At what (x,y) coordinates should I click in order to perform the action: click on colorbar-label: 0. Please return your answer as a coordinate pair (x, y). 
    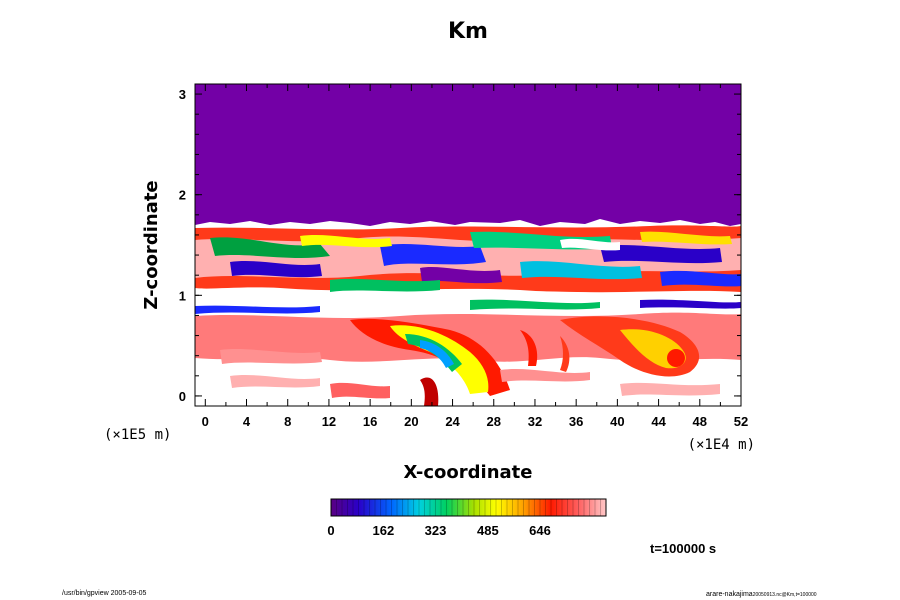
    Looking at the image, I should click on (330, 530).